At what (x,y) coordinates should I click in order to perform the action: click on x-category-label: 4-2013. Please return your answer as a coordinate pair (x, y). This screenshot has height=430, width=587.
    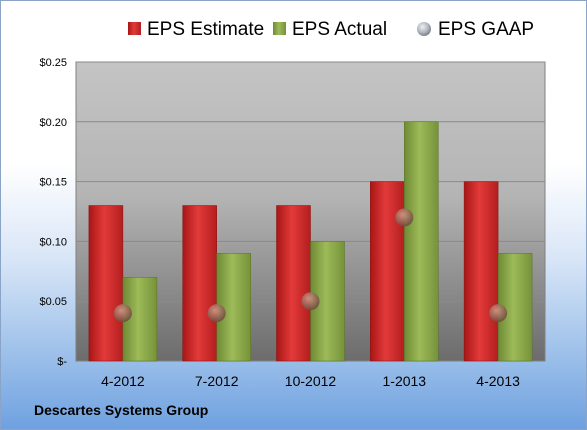
    Looking at the image, I should click on (498, 381).